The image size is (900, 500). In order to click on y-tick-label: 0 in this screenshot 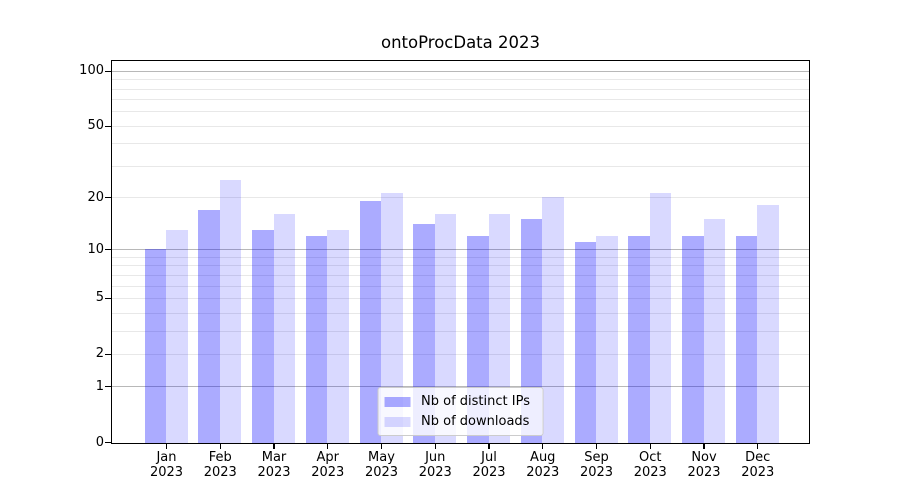, I will do `click(99, 442)`.